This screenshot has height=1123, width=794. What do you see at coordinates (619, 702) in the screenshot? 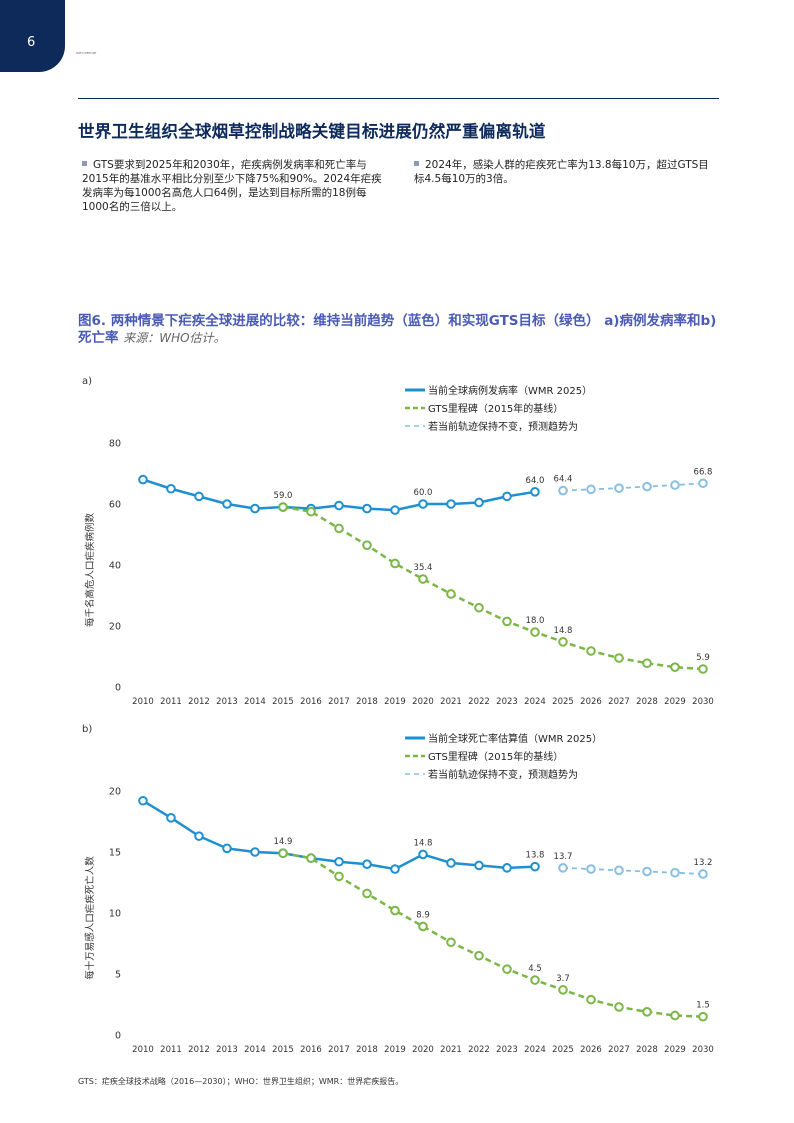
I see `x-tick-label: 2027` at bounding box center [619, 702].